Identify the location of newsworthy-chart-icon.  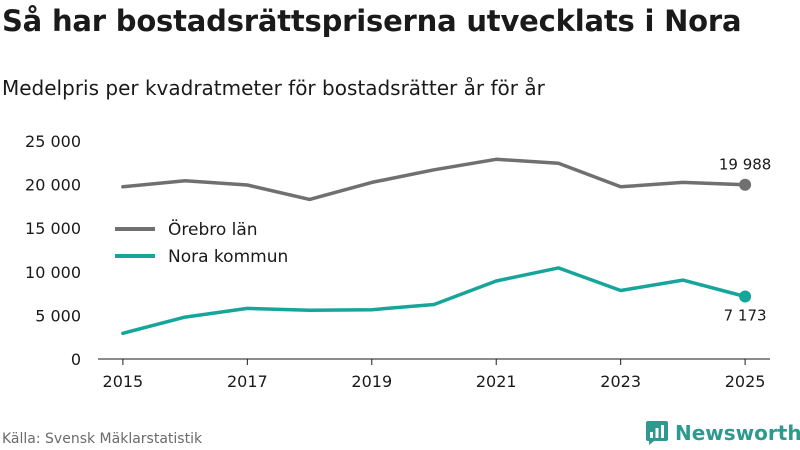
(657, 433).